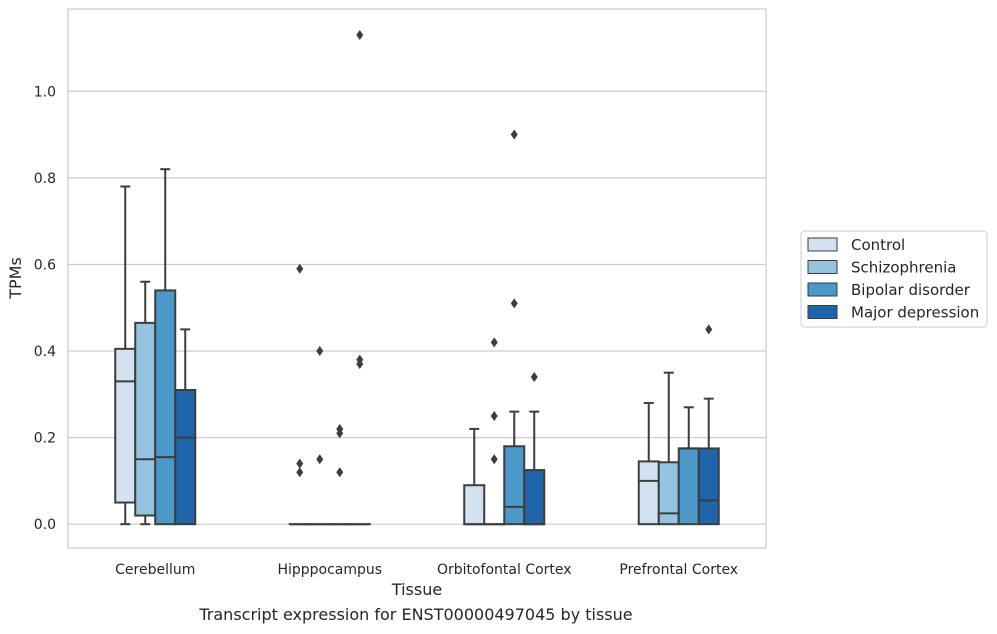 The height and width of the screenshot is (634, 997). I want to click on y-tick-label: 0.4, so click(45, 352).